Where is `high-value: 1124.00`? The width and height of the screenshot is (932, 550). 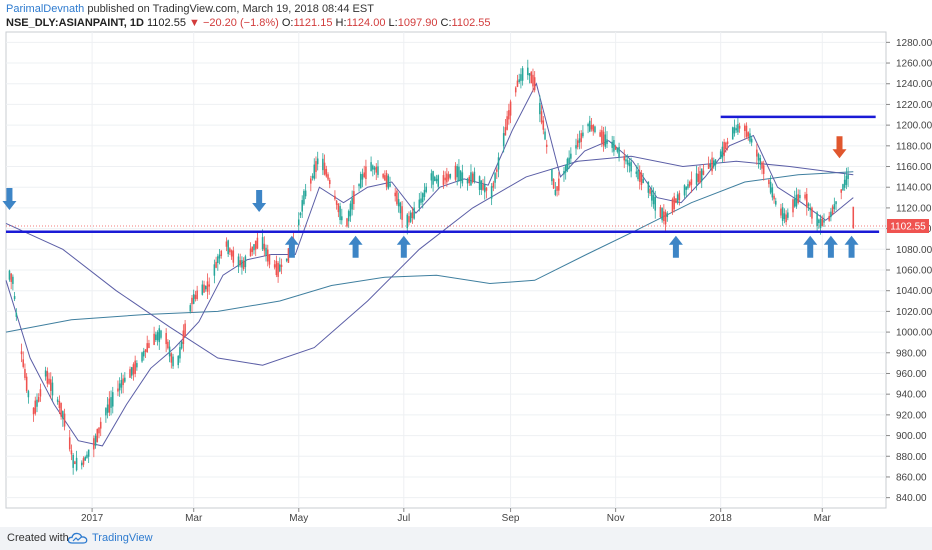
high-value: 1124.00 is located at coordinates (366, 23).